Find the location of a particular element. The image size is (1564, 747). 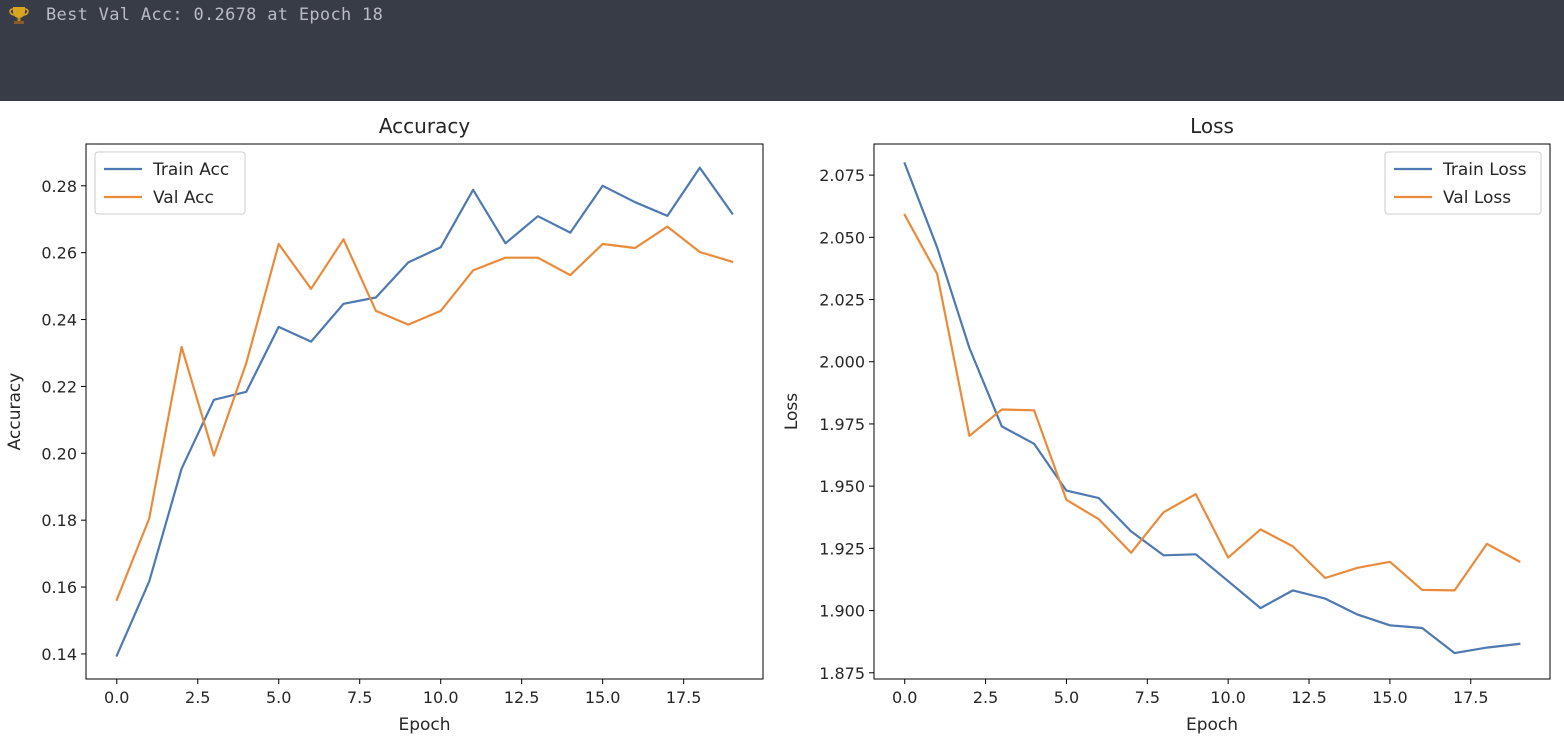

loss-xtick-label: 7.5 is located at coordinates (1147, 697).